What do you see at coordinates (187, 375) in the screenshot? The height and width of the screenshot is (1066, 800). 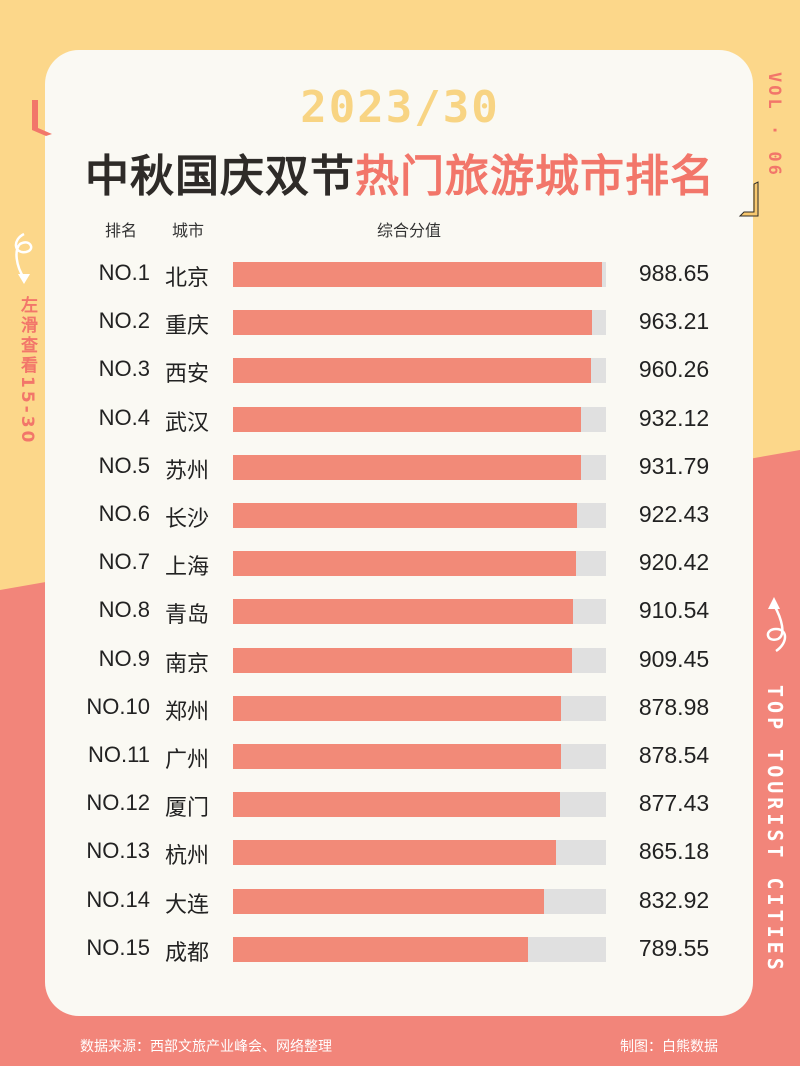 I see `city-label: 西安` at bounding box center [187, 375].